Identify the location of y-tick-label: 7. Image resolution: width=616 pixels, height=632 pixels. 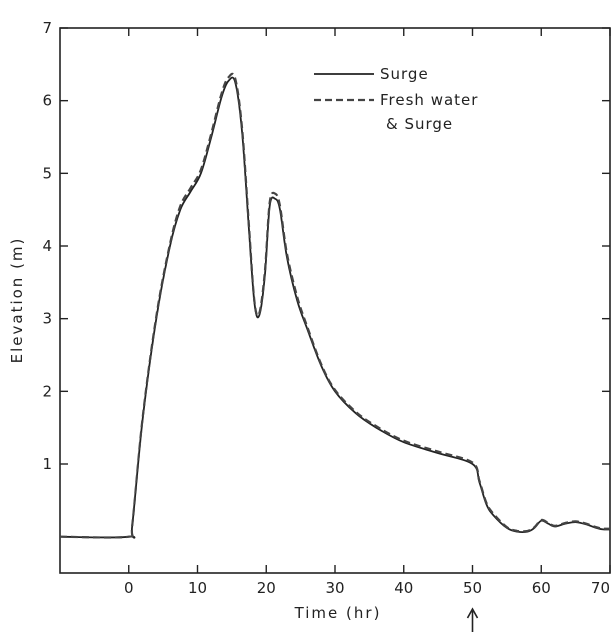
(47, 28).